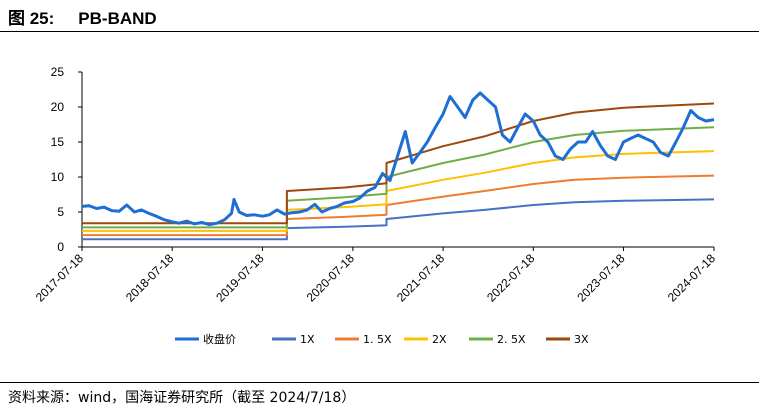 This screenshot has width=759, height=413. What do you see at coordinates (60, 212) in the screenshot?
I see `y-tick-label: 5` at bounding box center [60, 212].